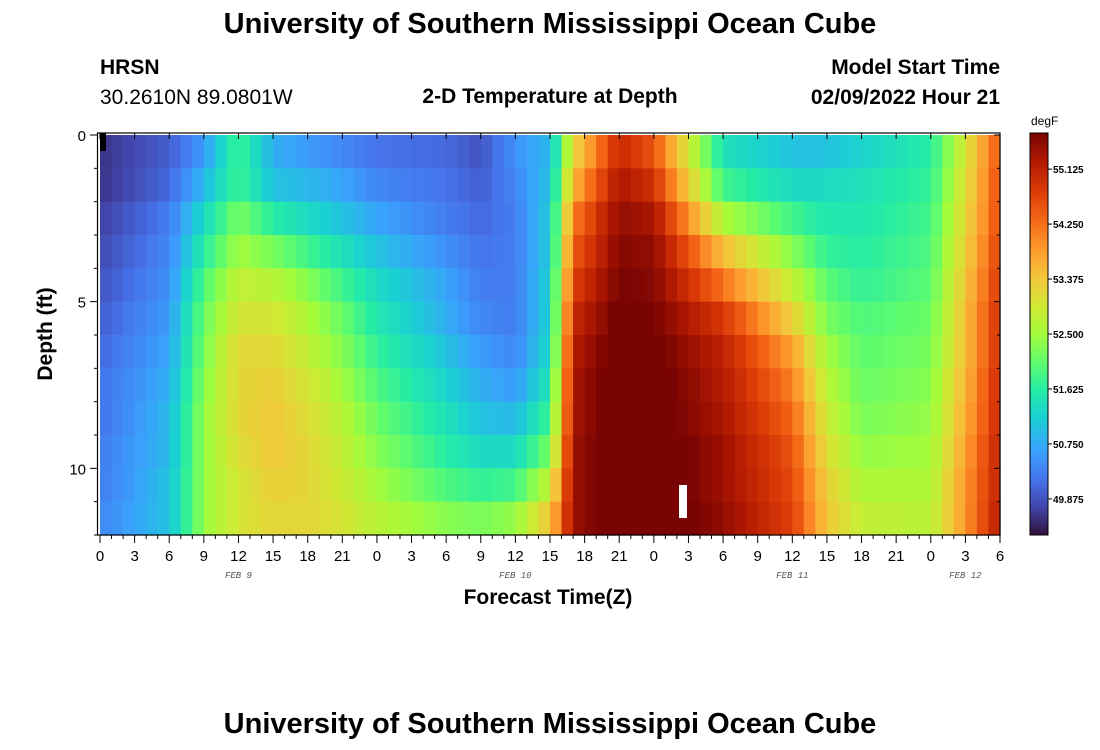  Describe the element at coordinates (905, 97) in the screenshot. I see `model-start-value: 02/09/2022 Hour 21` at that location.